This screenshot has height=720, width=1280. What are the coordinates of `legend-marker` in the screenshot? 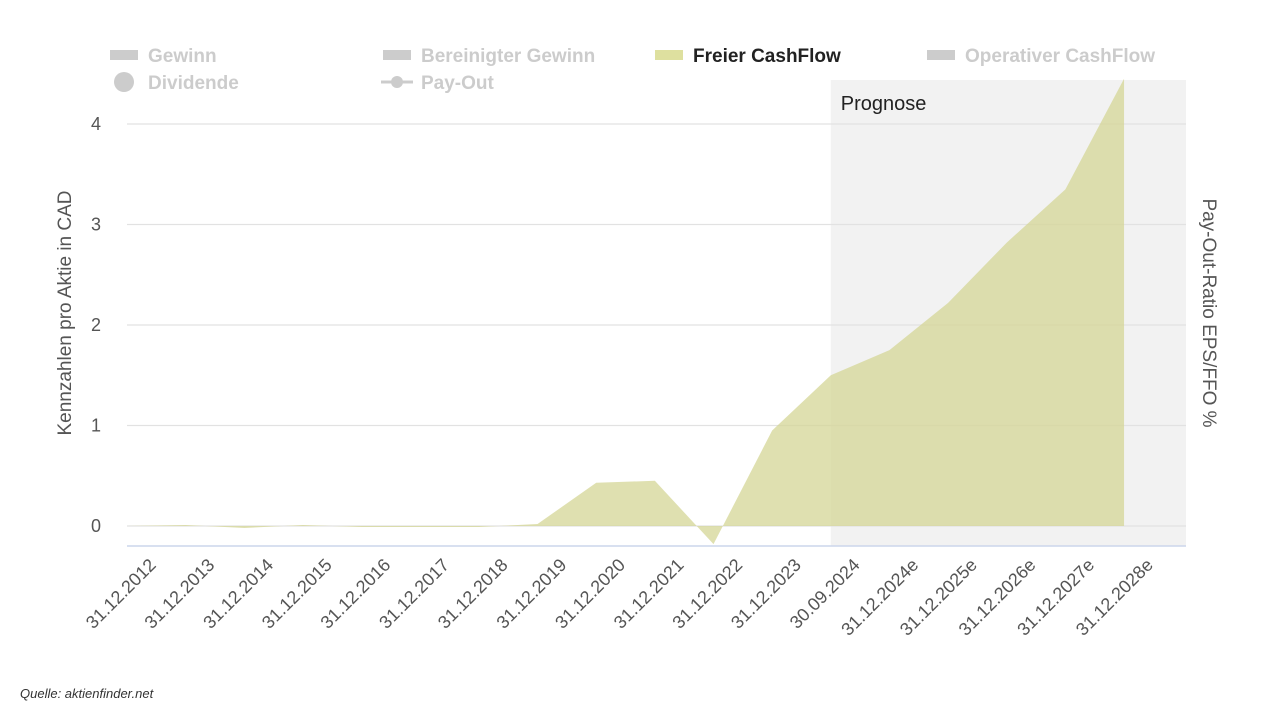 It's located at (397, 82).